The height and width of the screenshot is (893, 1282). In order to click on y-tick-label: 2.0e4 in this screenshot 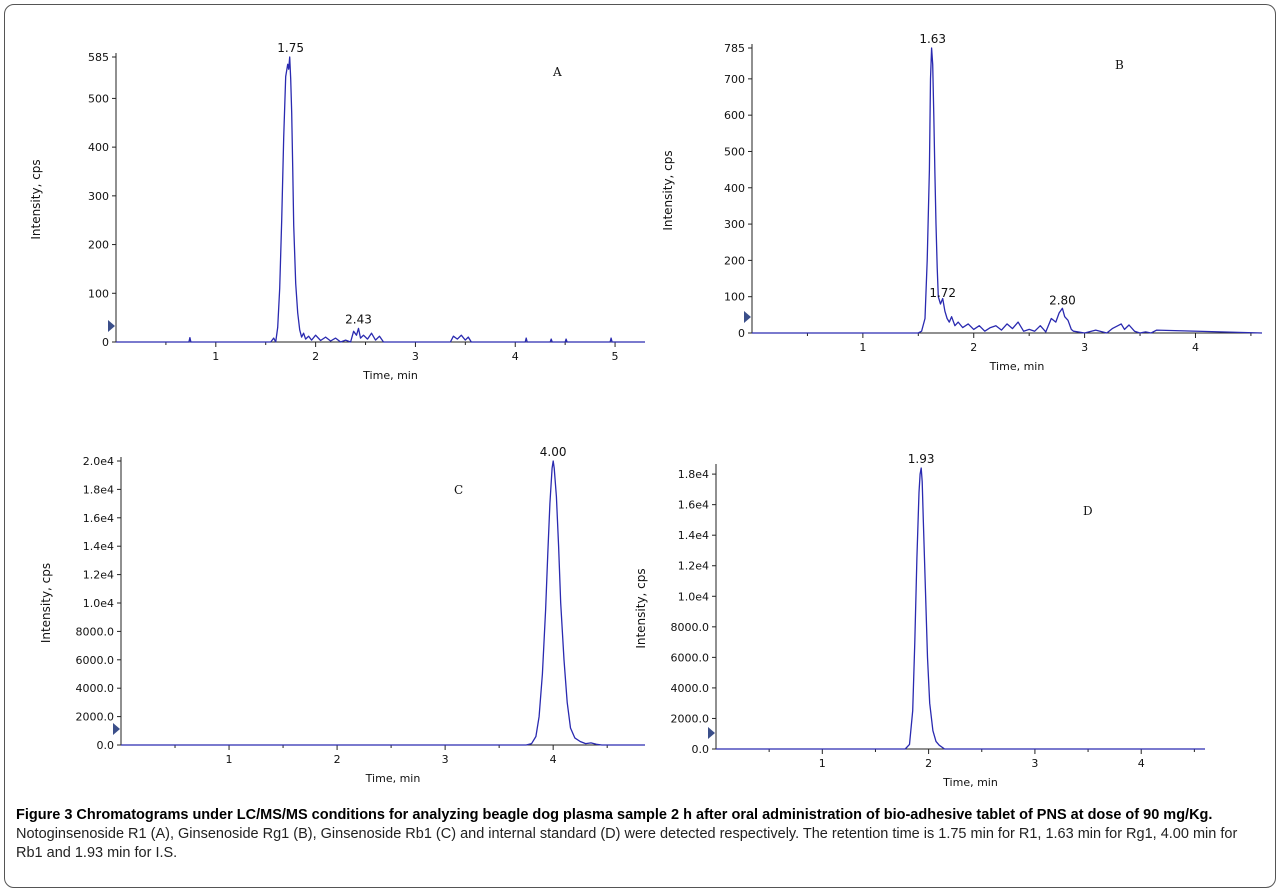, I will do `click(98, 461)`.